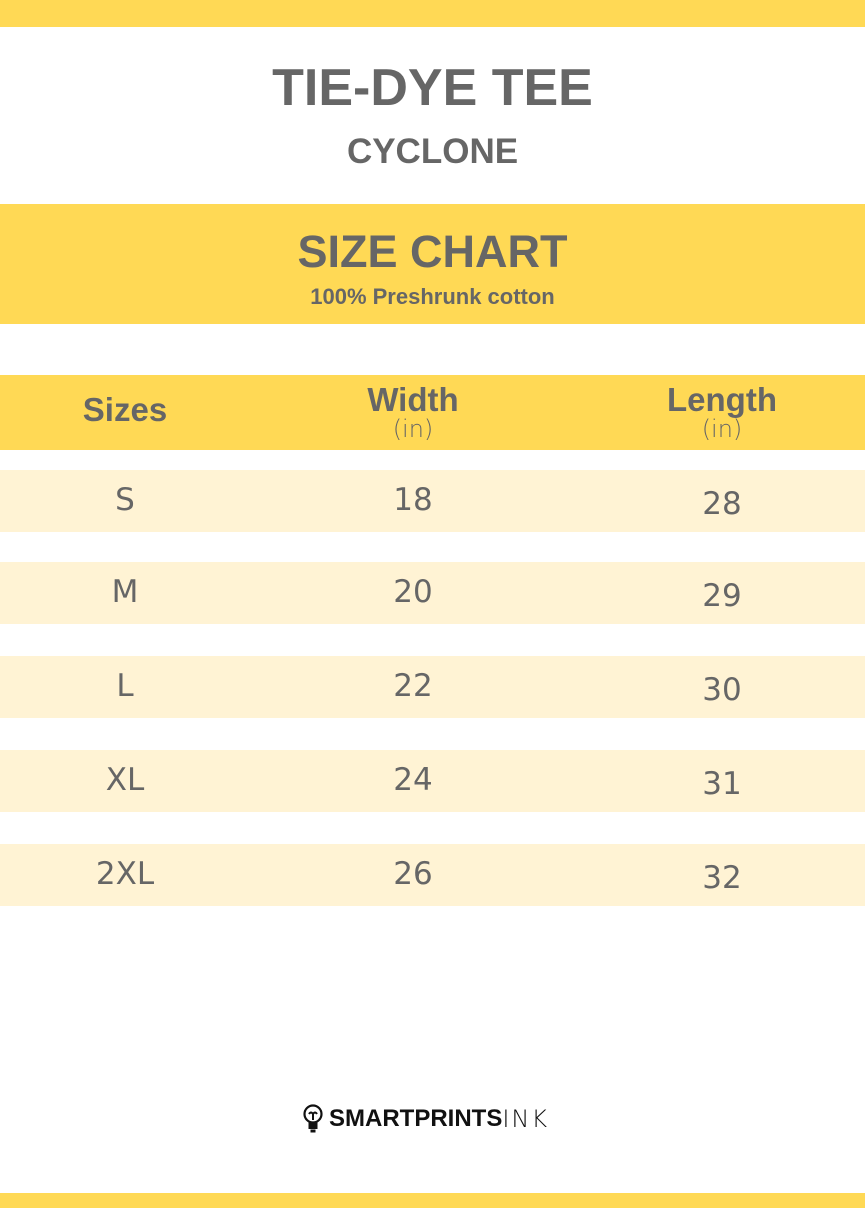 This screenshot has height=1208, width=865. Describe the element at coordinates (722, 399) in the screenshot. I see `header-length-label: Length` at that location.